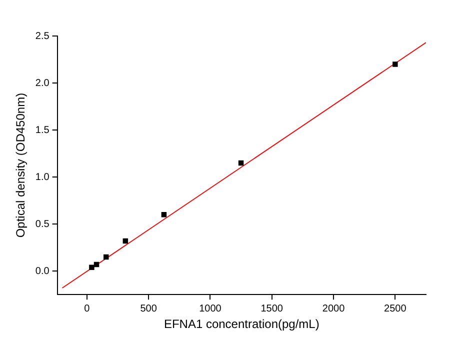 This screenshot has height=350, width=450. I want to click on x-tick-label: 2000, so click(334, 308).